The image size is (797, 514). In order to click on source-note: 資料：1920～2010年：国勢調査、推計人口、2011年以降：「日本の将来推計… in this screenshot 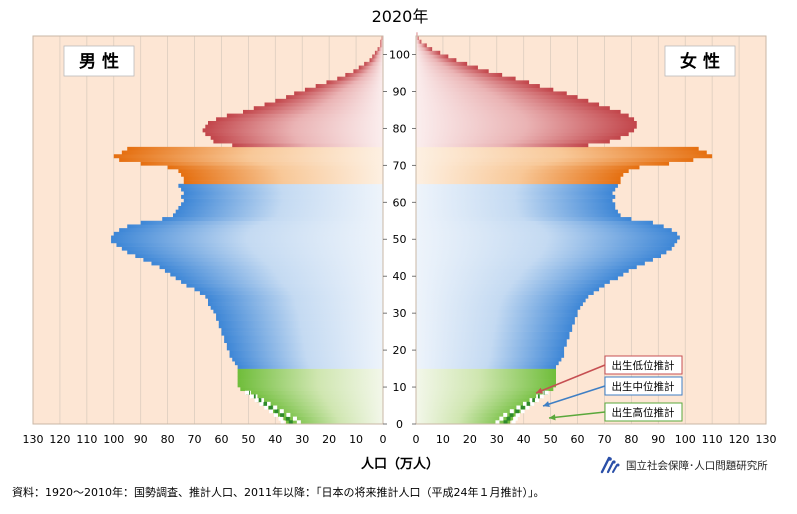, I will do `click(278, 492)`.